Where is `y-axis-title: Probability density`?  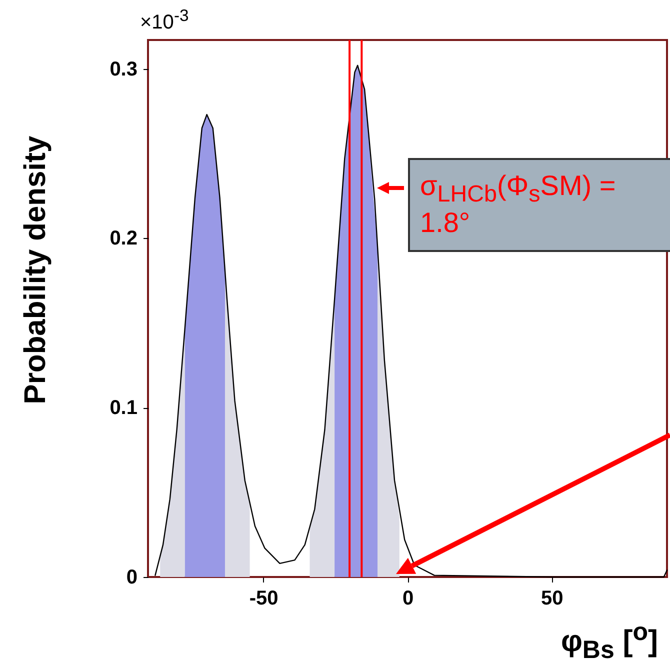 y-axis-title: Probability density is located at coordinates (36, 270).